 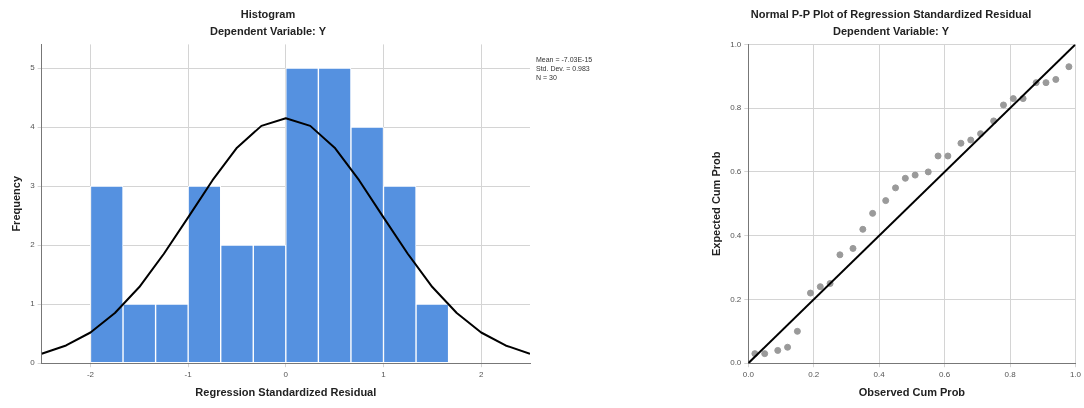 I want to click on y-tick-label: 0.4, so click(x=736, y=235).